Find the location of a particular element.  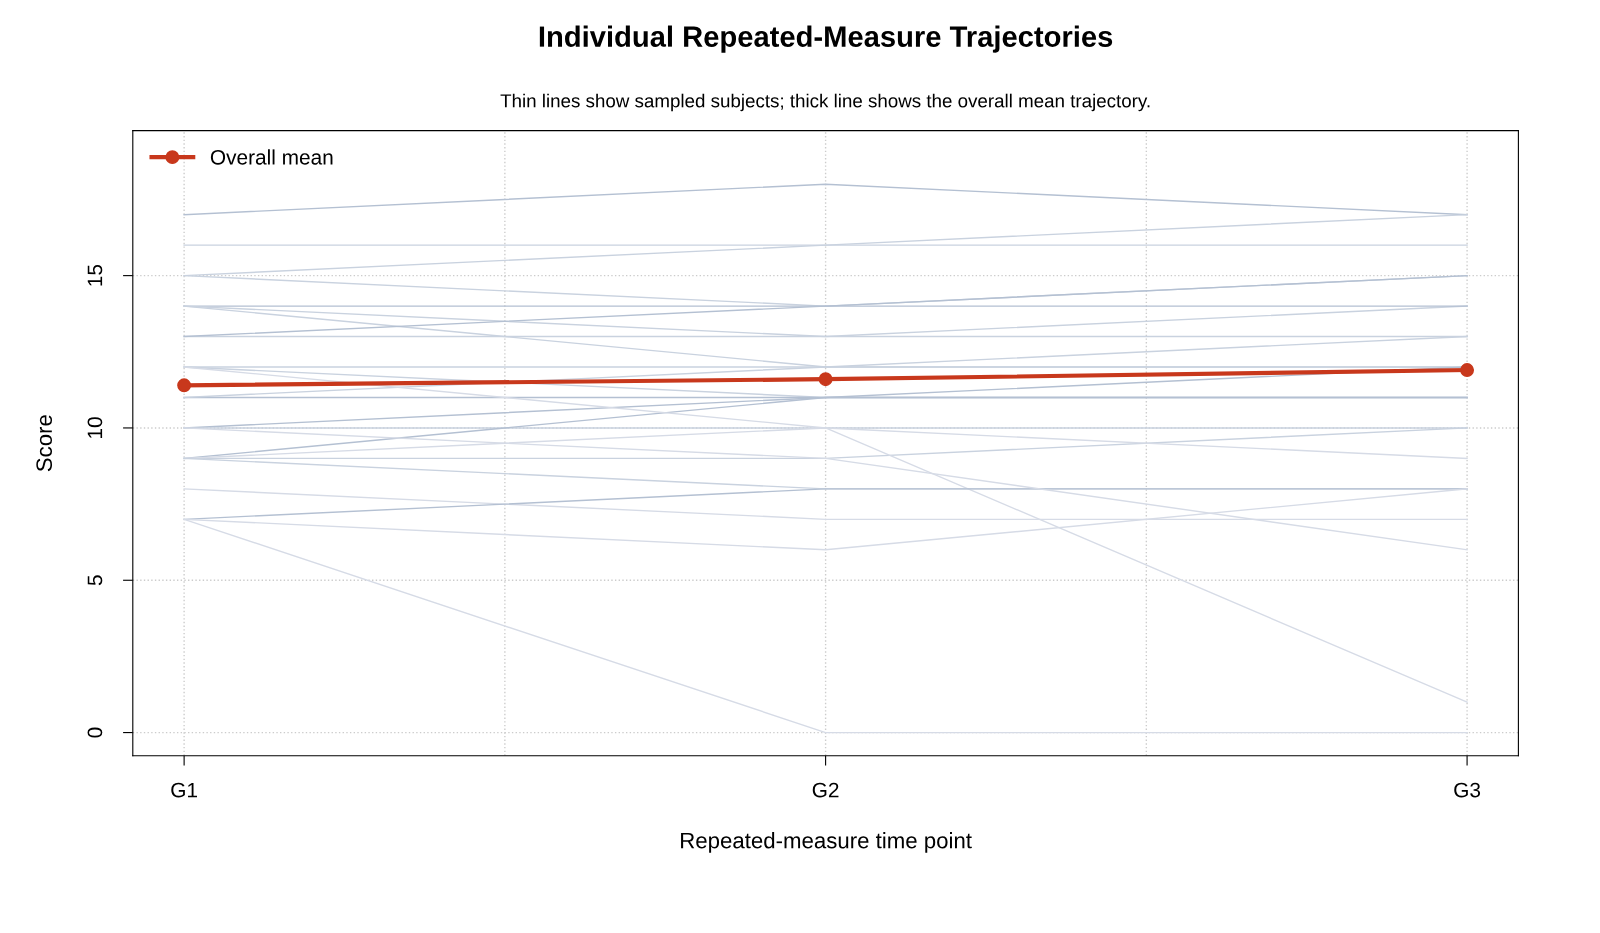

x-tick-label: G3 is located at coordinates (1467, 790).